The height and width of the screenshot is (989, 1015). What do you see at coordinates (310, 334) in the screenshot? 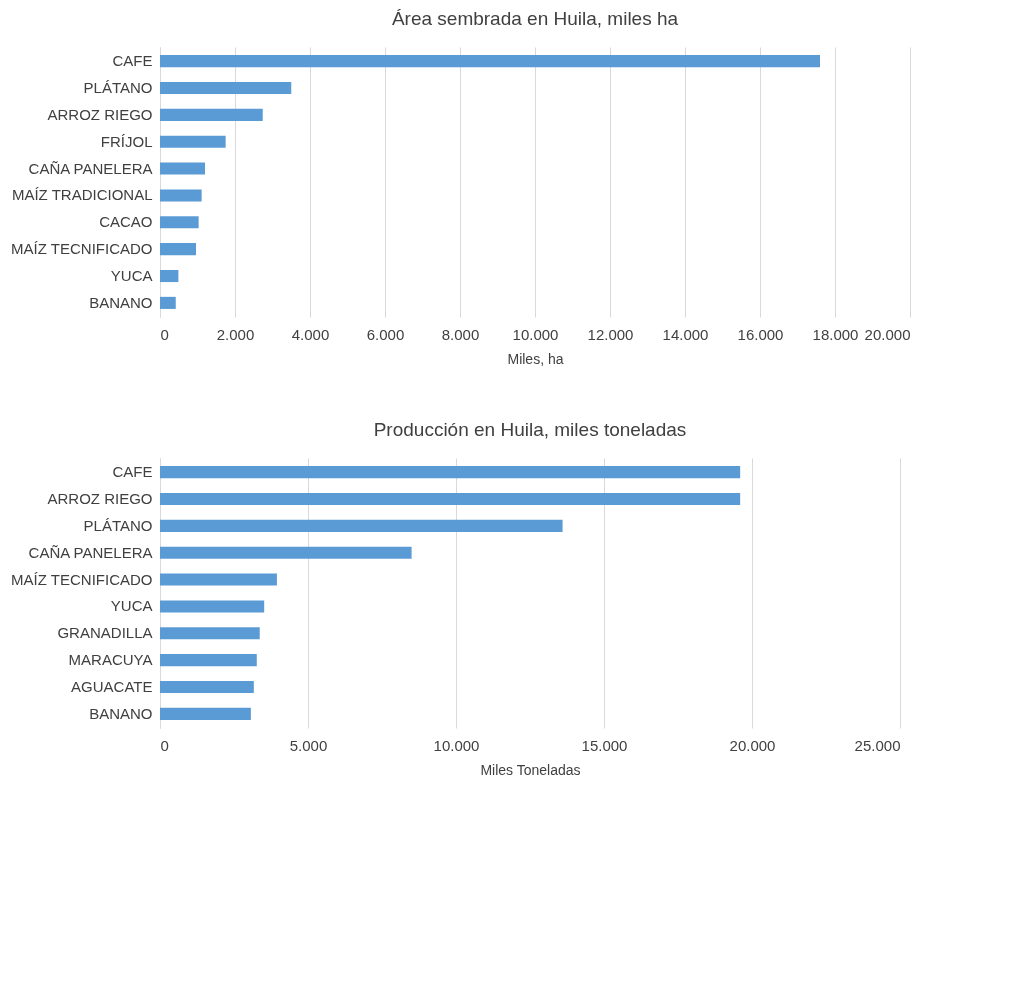
I see `x-tick-label: 4.000` at bounding box center [310, 334].